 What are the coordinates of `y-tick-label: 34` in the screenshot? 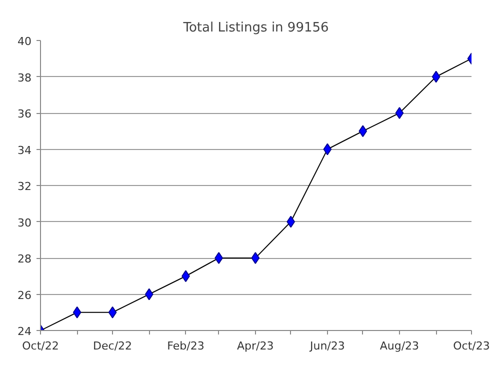 It's located at (25, 150).